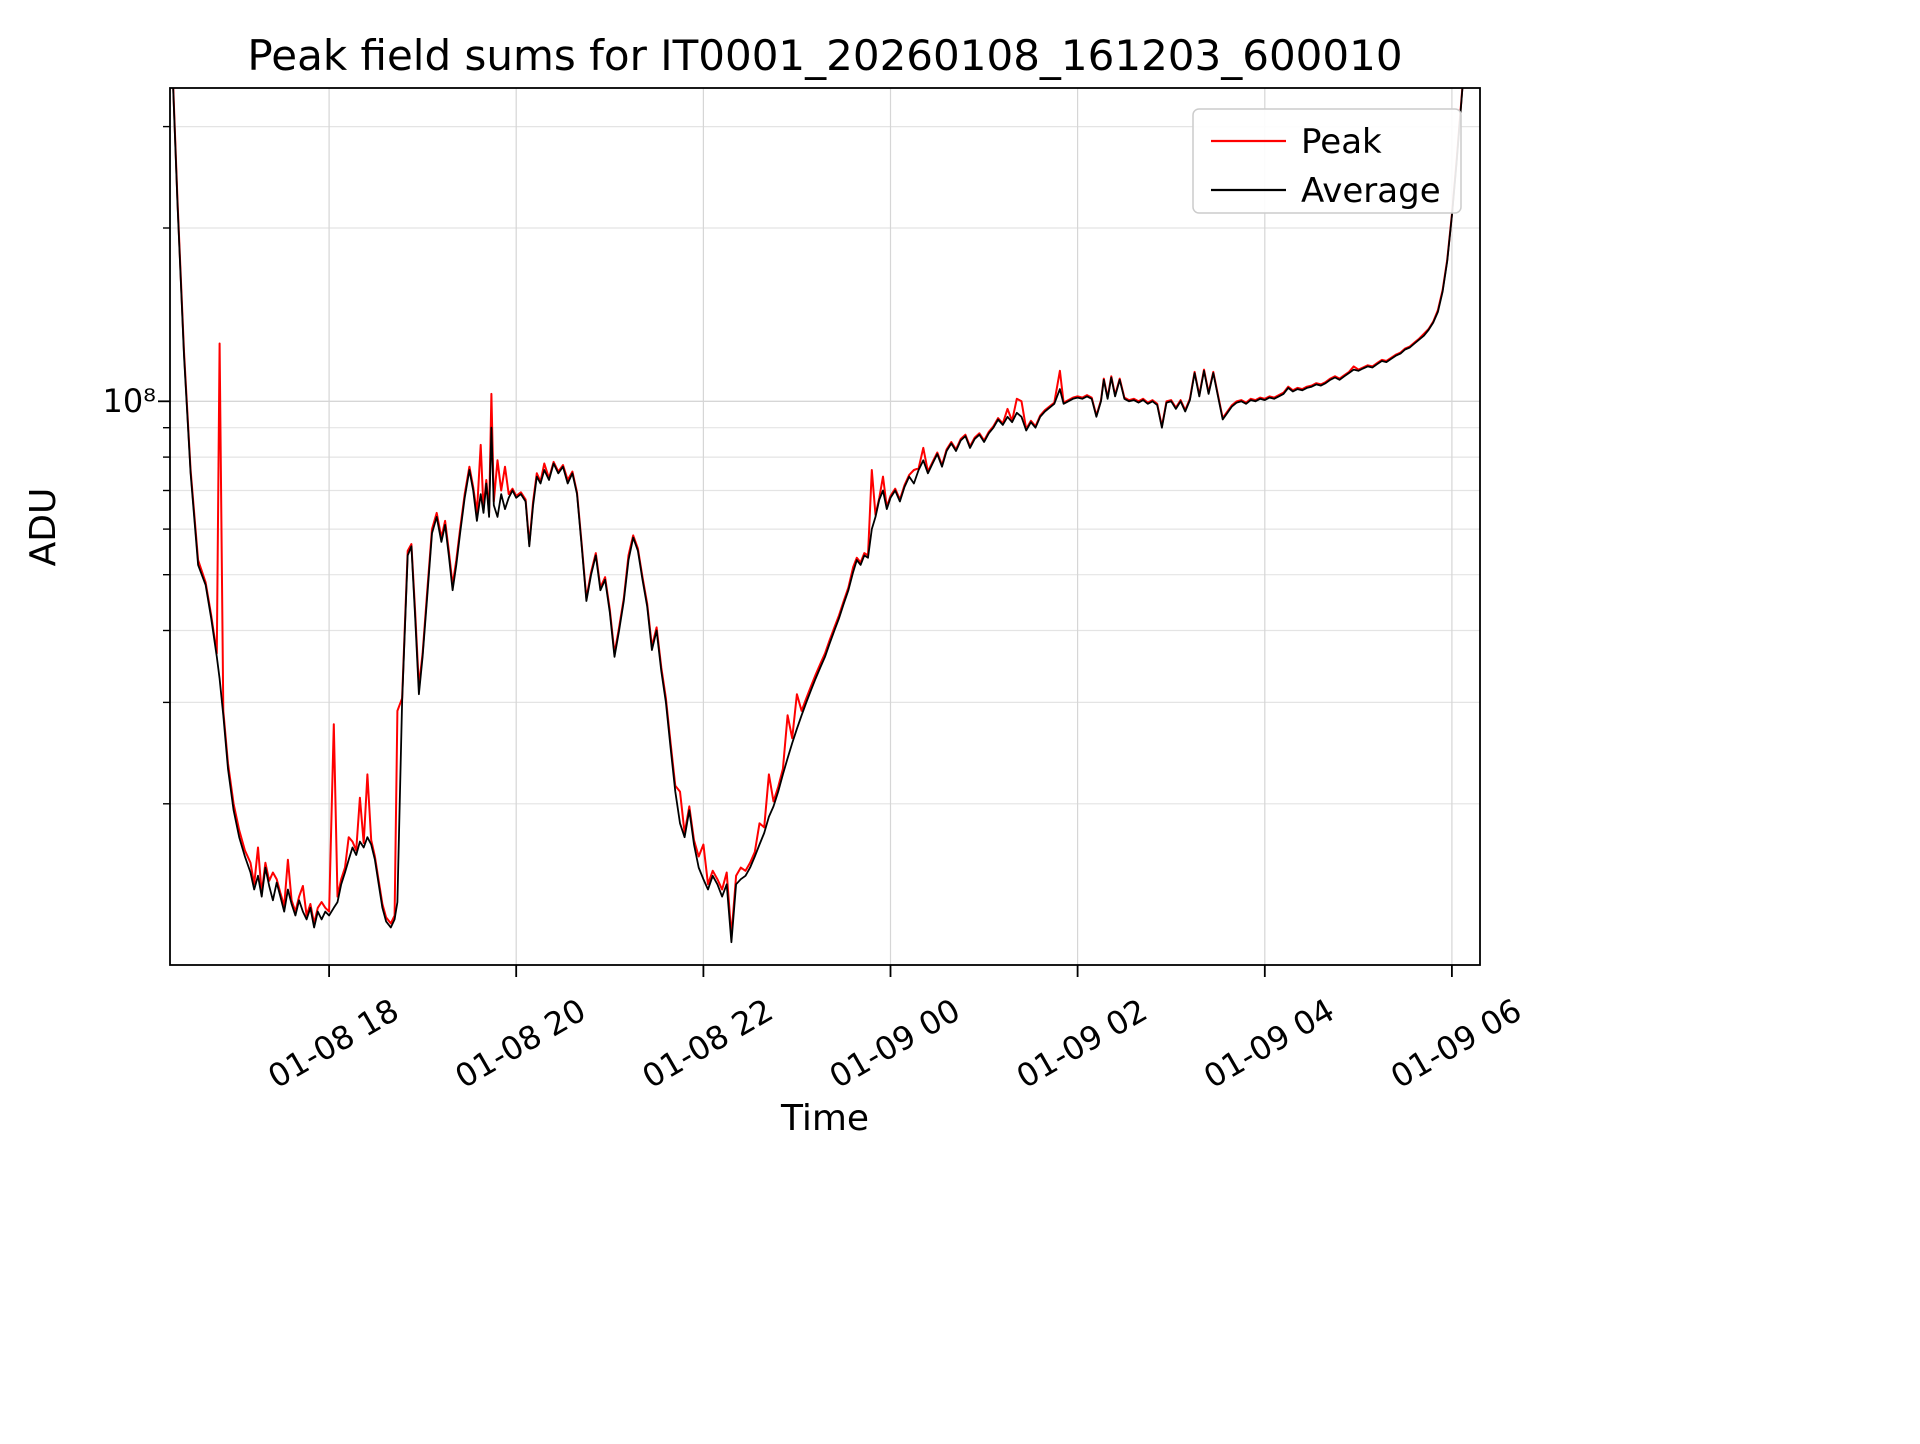  I want to click on legend: Peak Average, so click(1327, 161).